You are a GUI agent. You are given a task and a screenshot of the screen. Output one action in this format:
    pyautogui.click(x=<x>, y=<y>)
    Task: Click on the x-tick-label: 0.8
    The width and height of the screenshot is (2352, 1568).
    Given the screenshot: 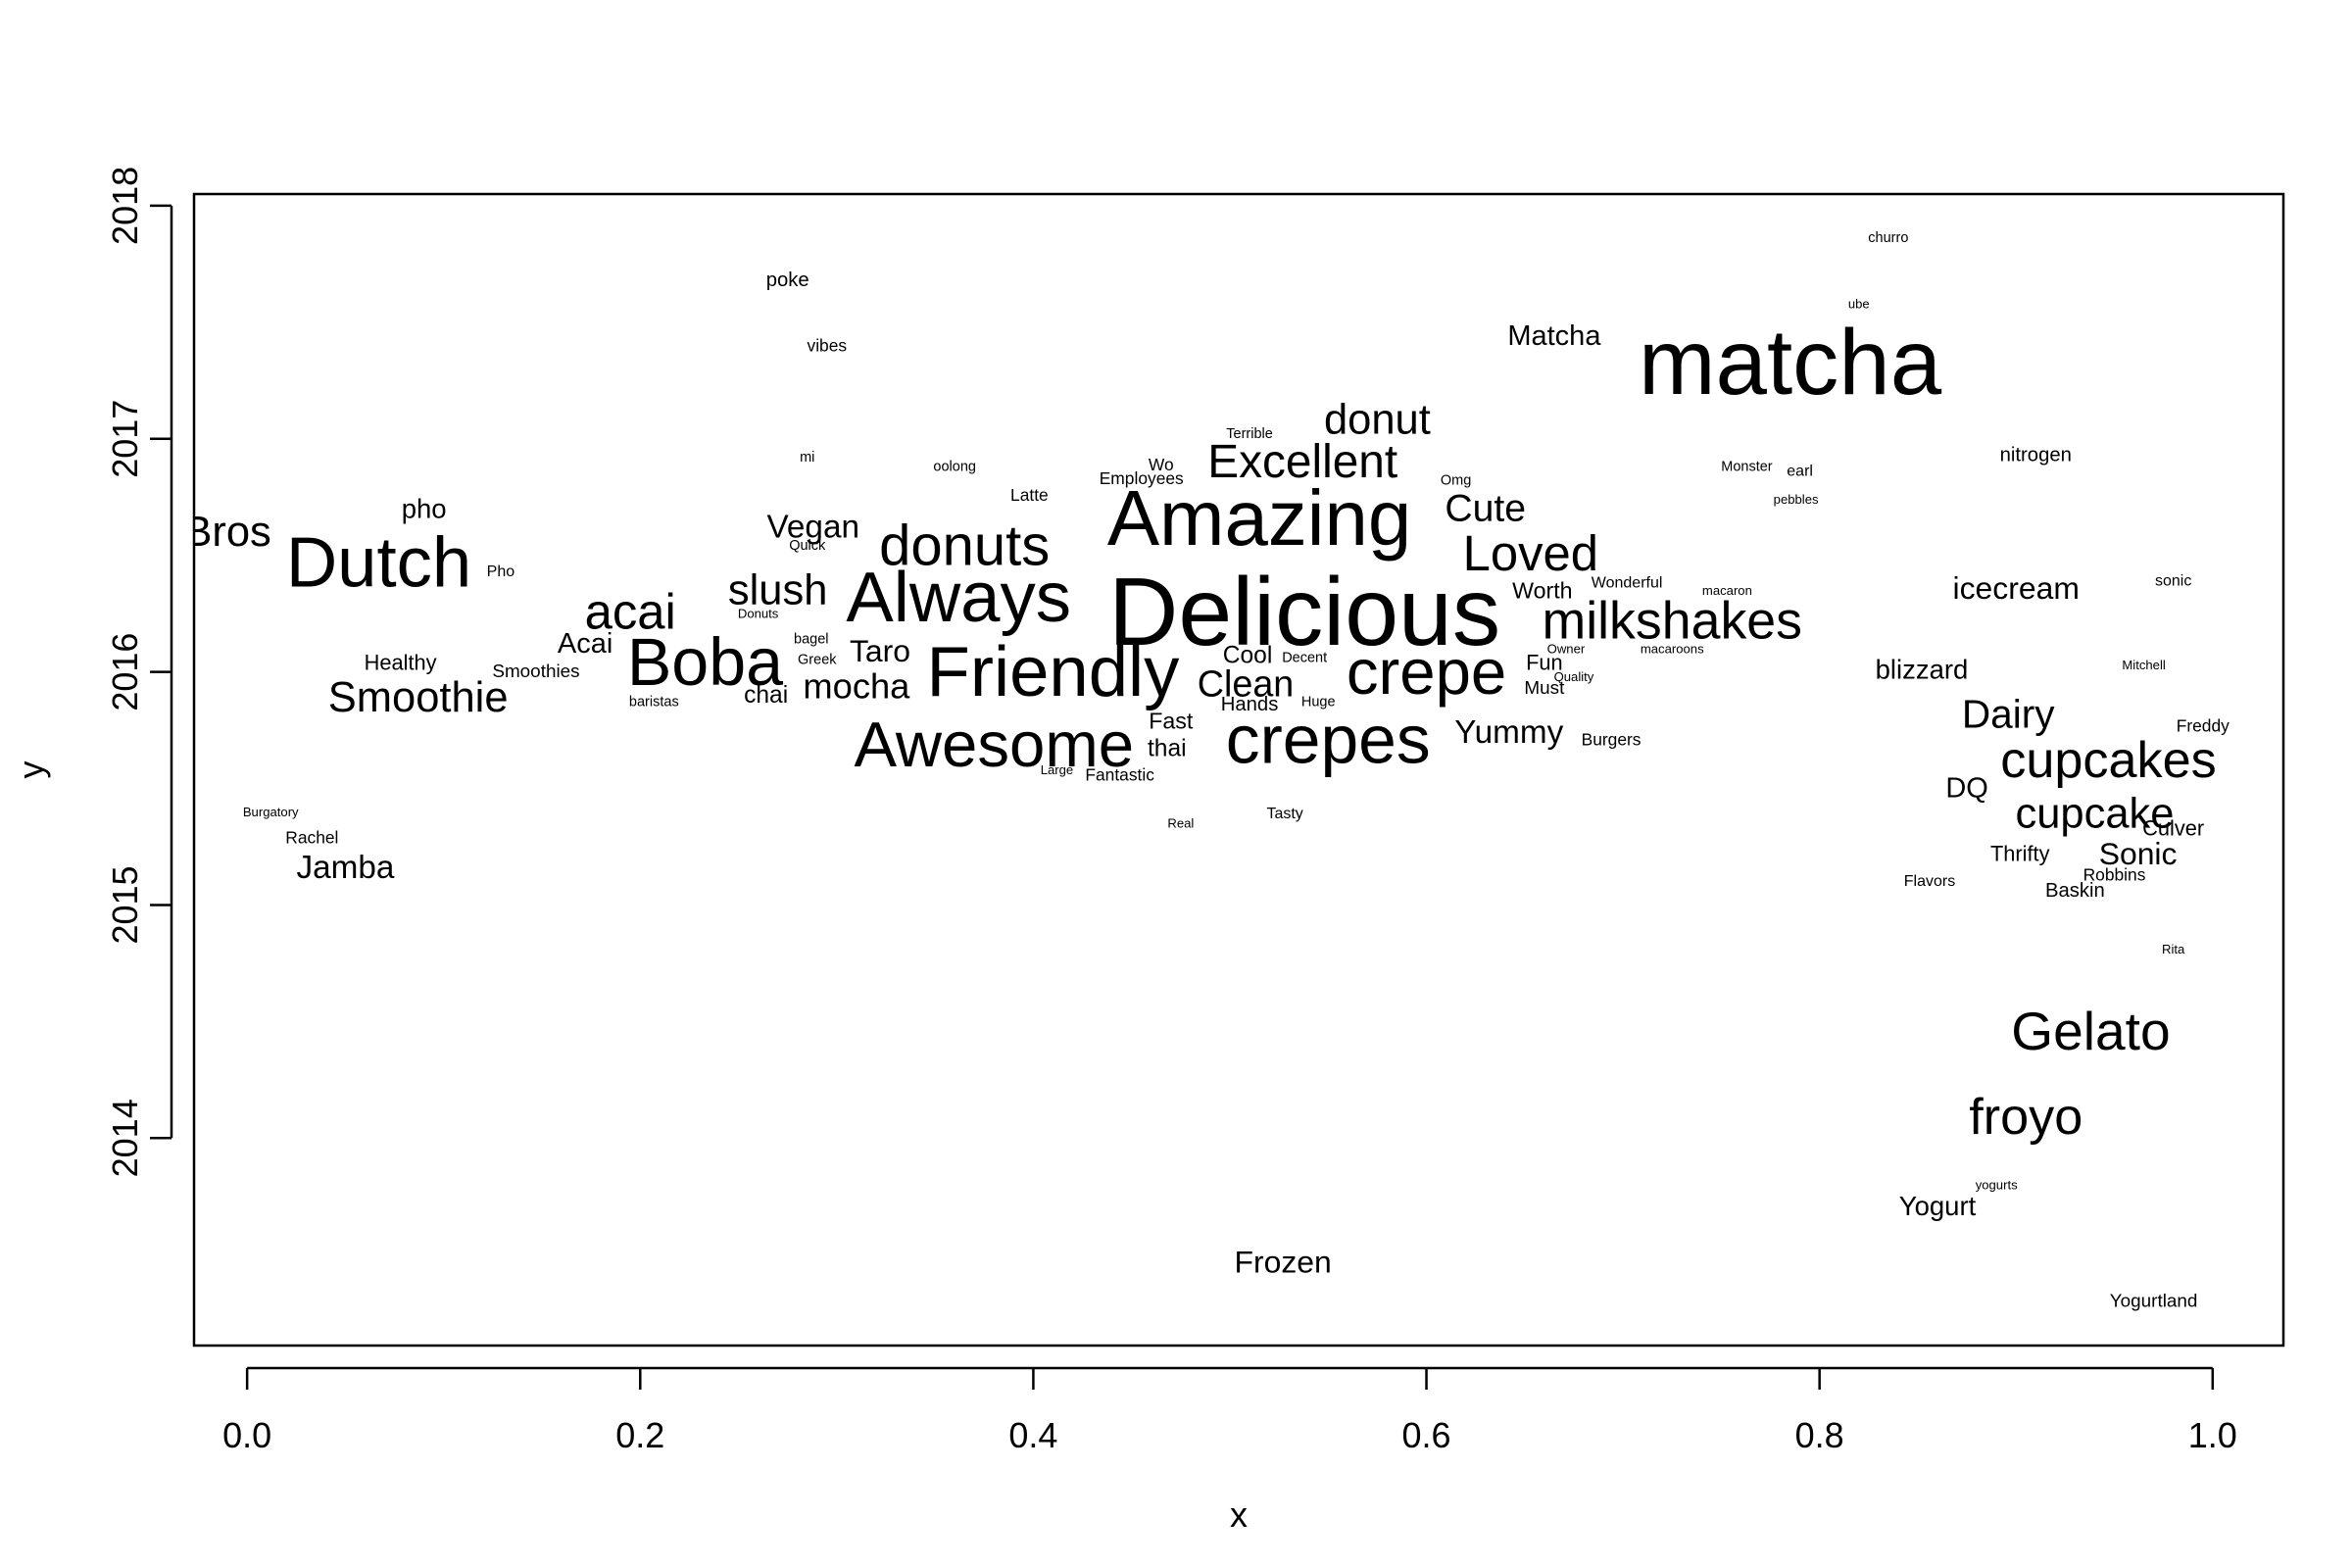 What is the action you would take?
    pyautogui.click(x=1819, y=1435)
    